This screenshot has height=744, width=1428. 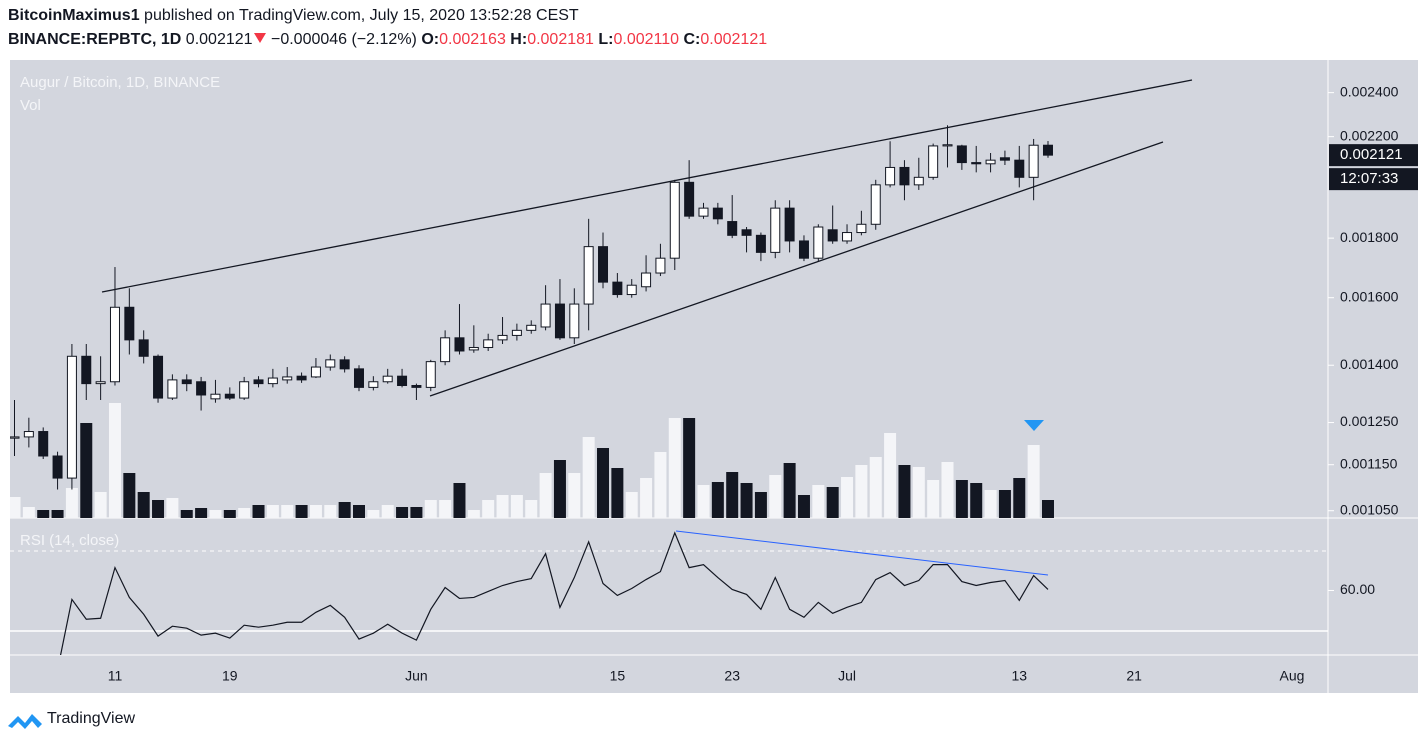 I want to click on x-tick-label: 19, so click(x=230, y=676).